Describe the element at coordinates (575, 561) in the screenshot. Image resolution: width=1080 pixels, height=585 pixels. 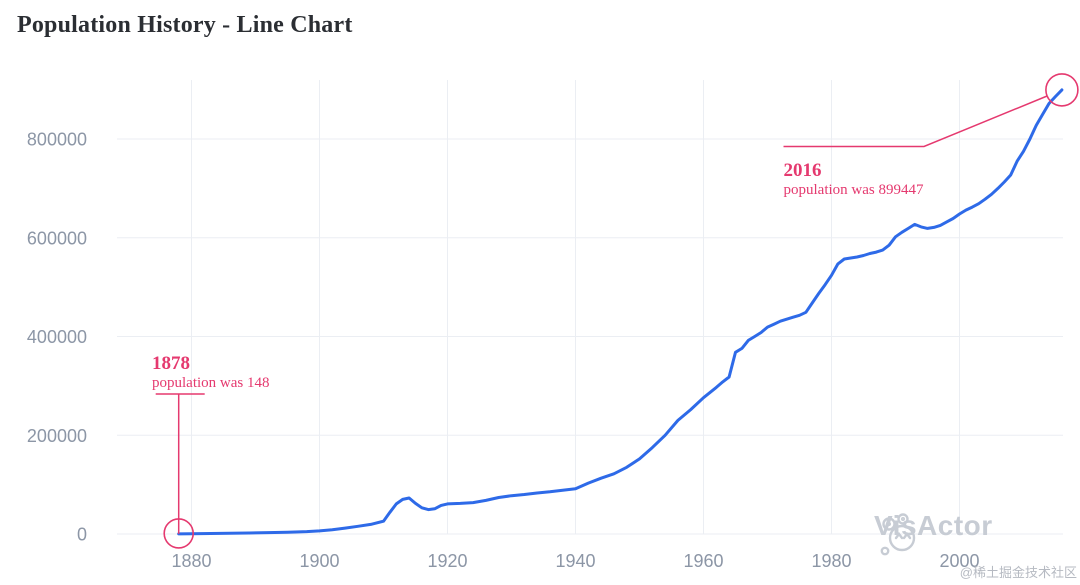
I see `x-axis-label: 1940` at that location.